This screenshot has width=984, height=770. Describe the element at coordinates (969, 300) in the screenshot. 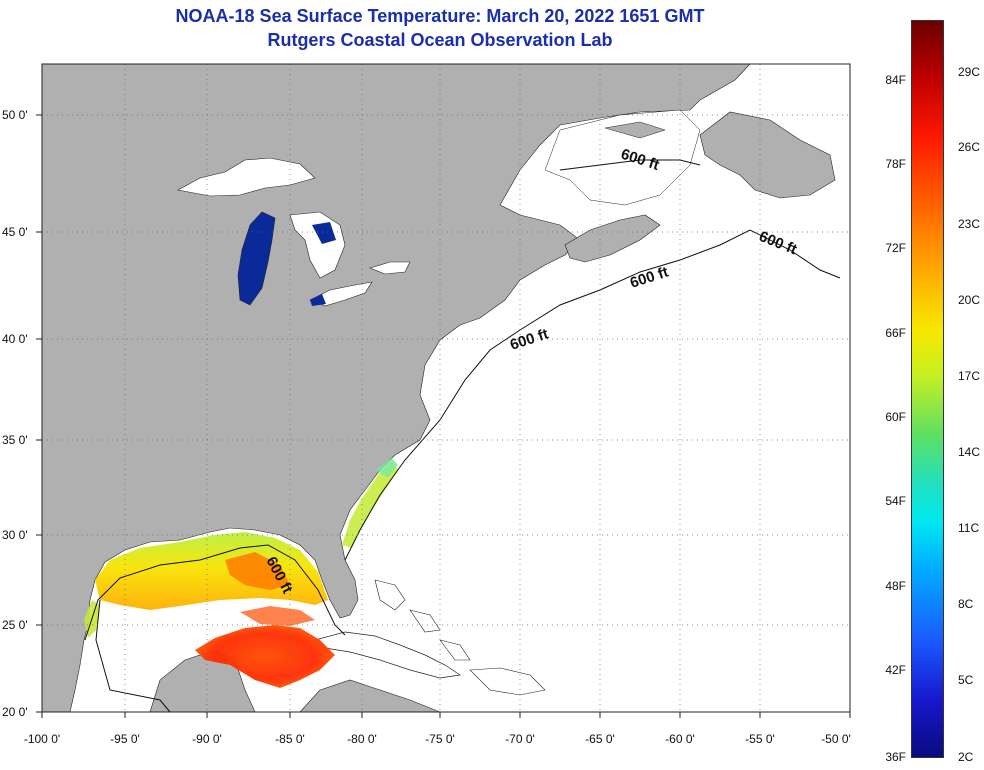

I see `colorbar-label-c: 20C` at that location.